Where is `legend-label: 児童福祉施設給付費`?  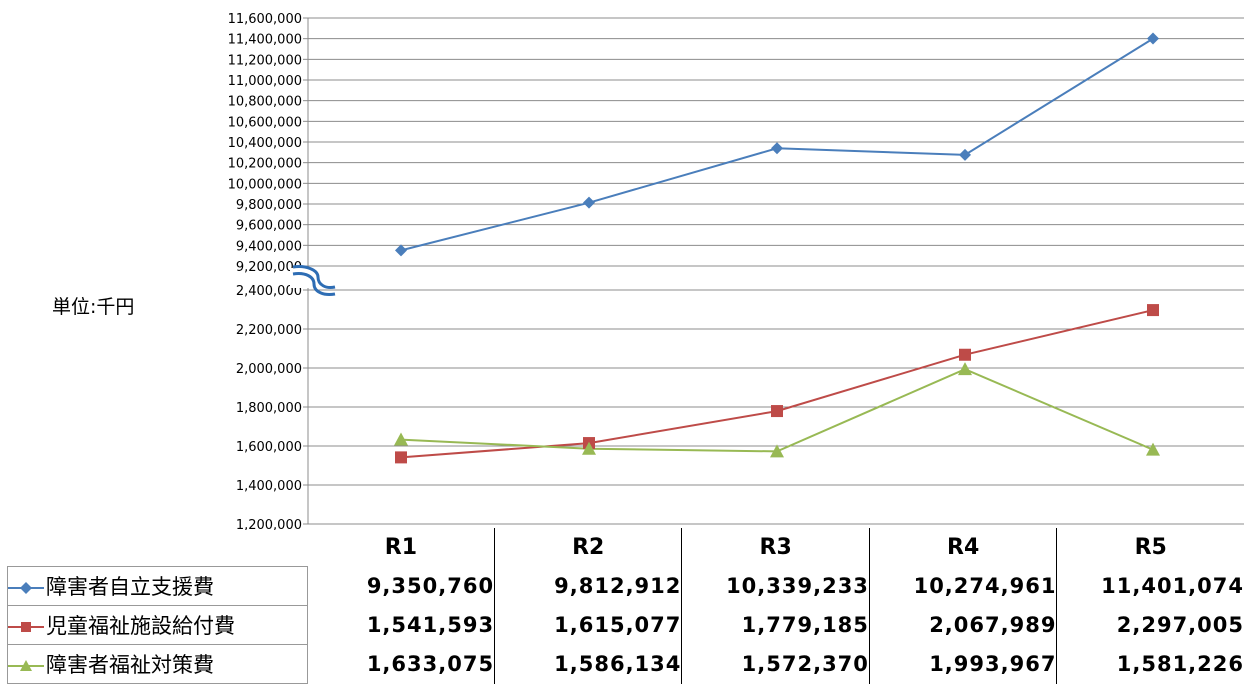
legend-label: 児童福祉施設給付費 is located at coordinates (140, 626).